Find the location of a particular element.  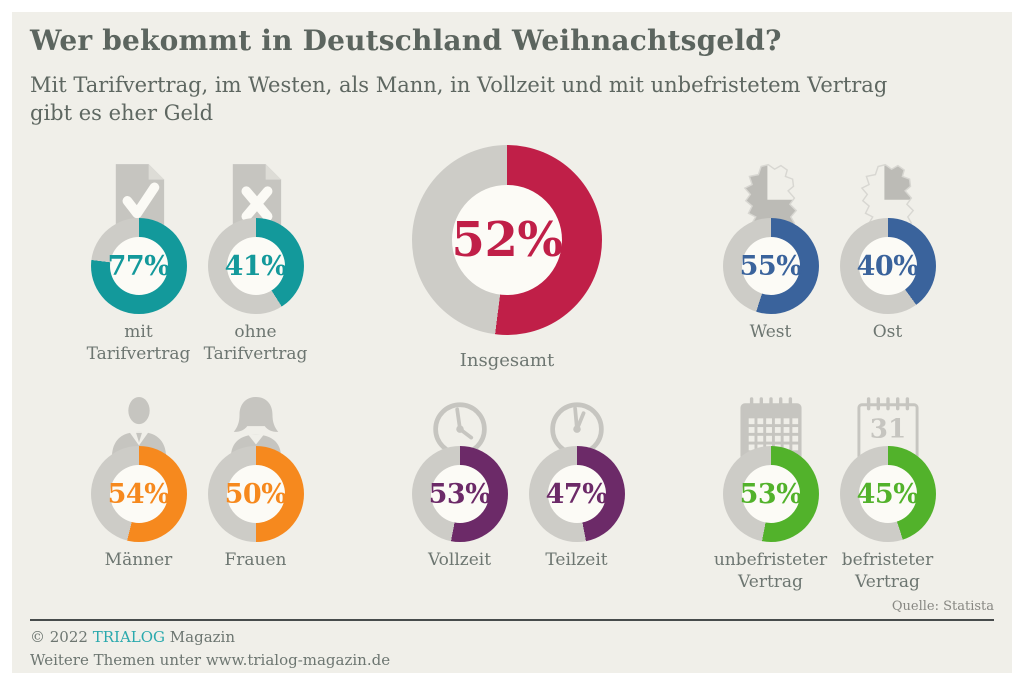

donut-value: 47% is located at coordinates (576, 494).